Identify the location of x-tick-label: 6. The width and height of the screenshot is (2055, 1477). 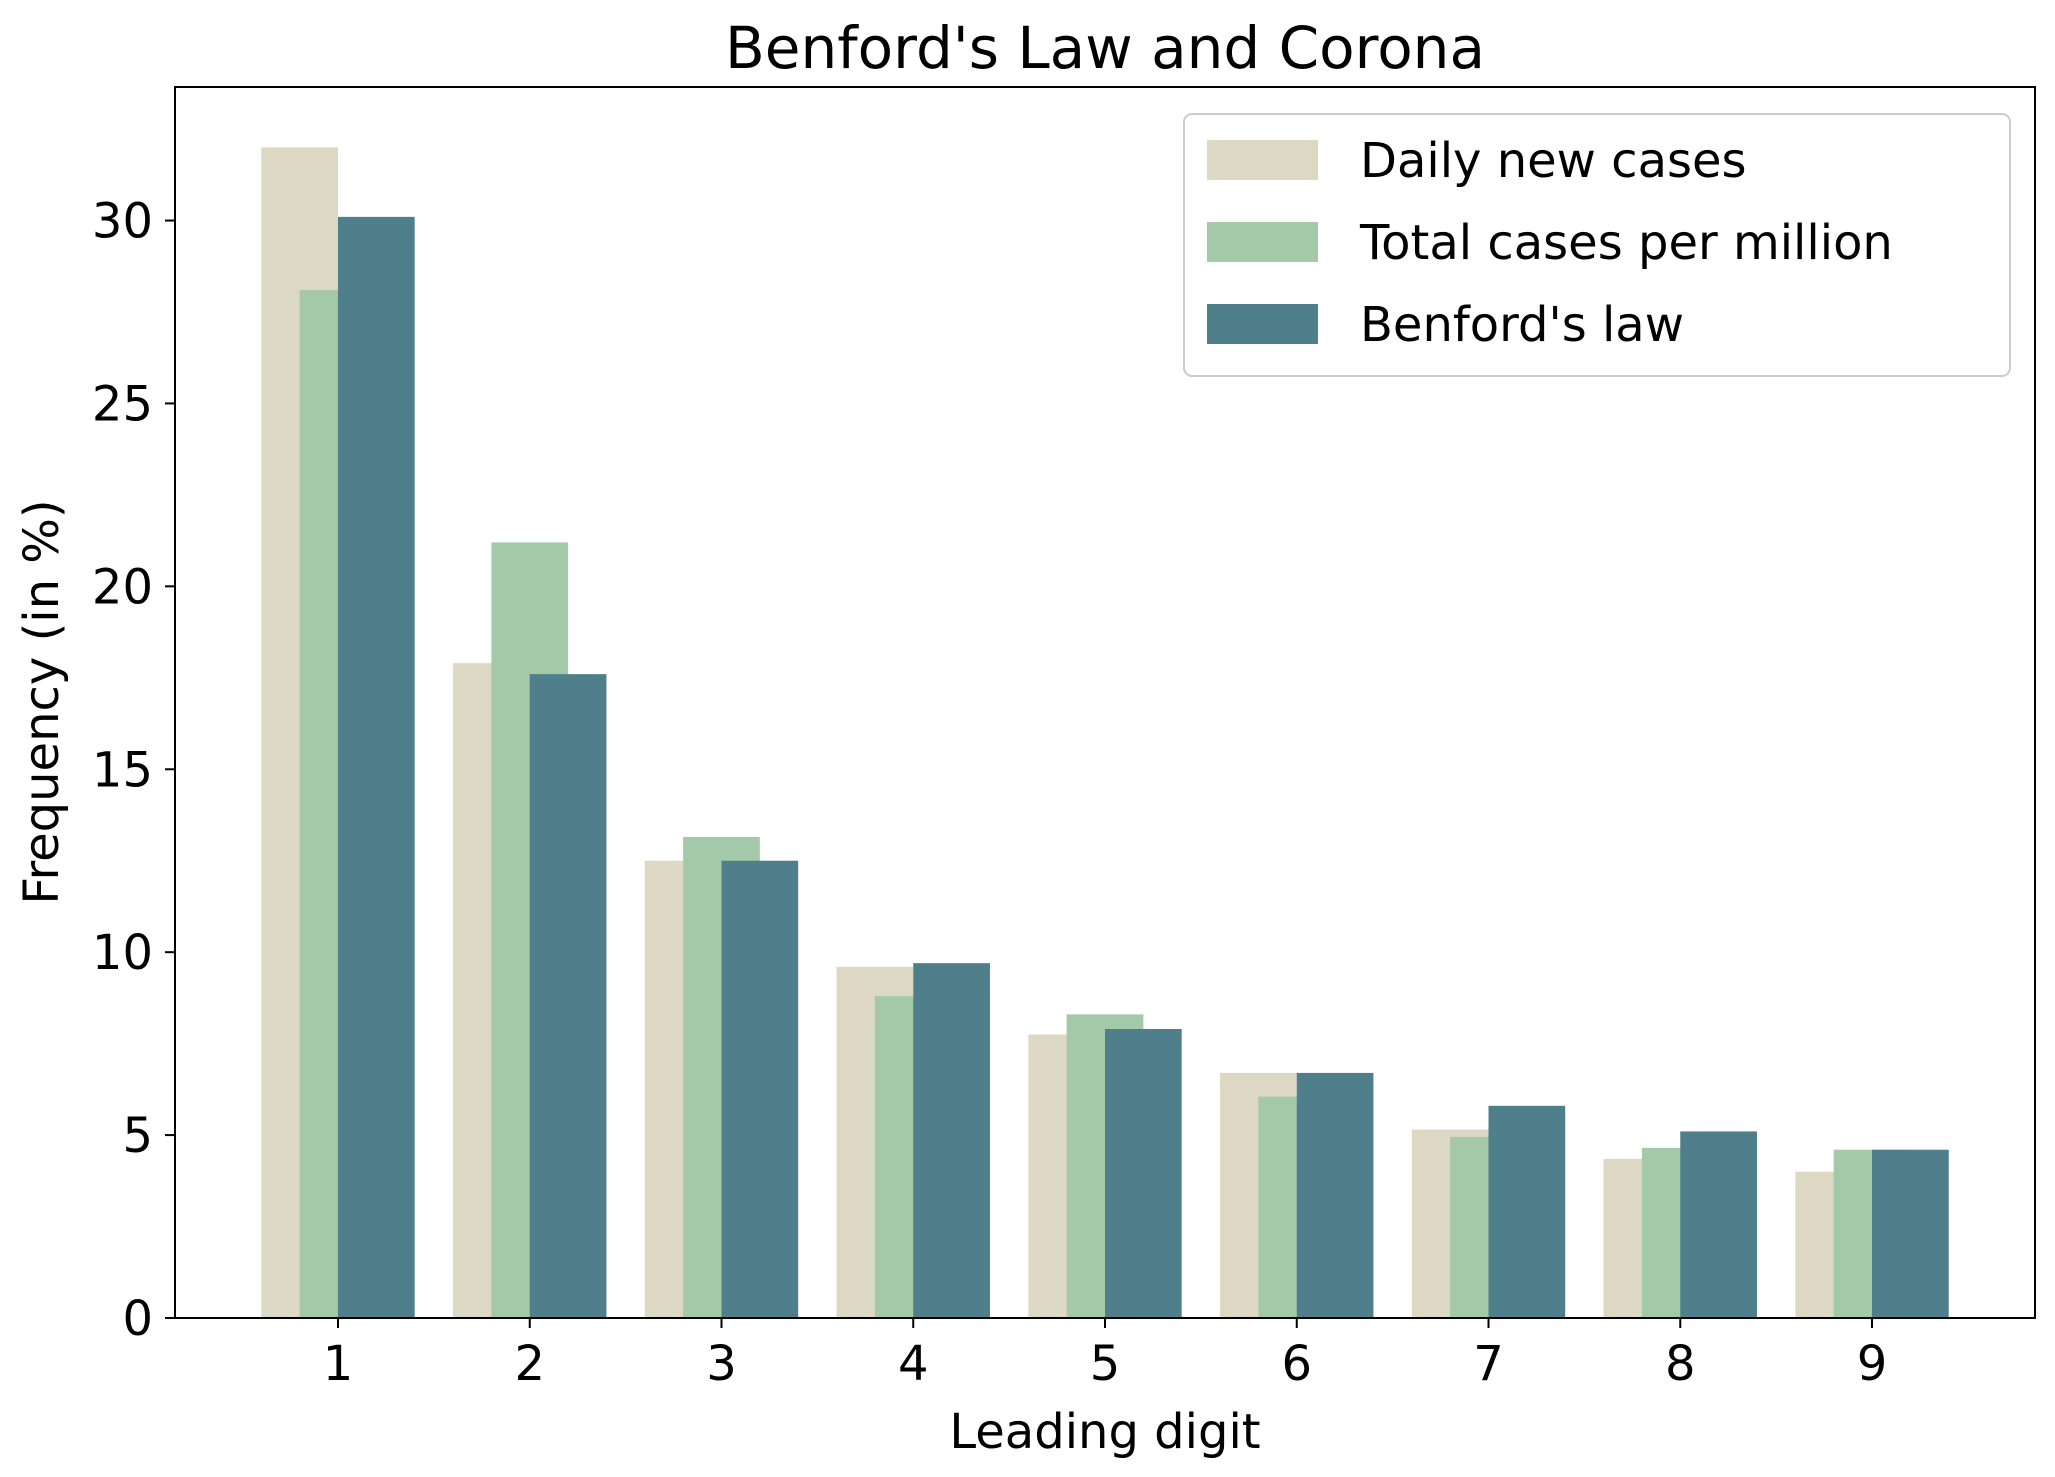
(1296, 1364).